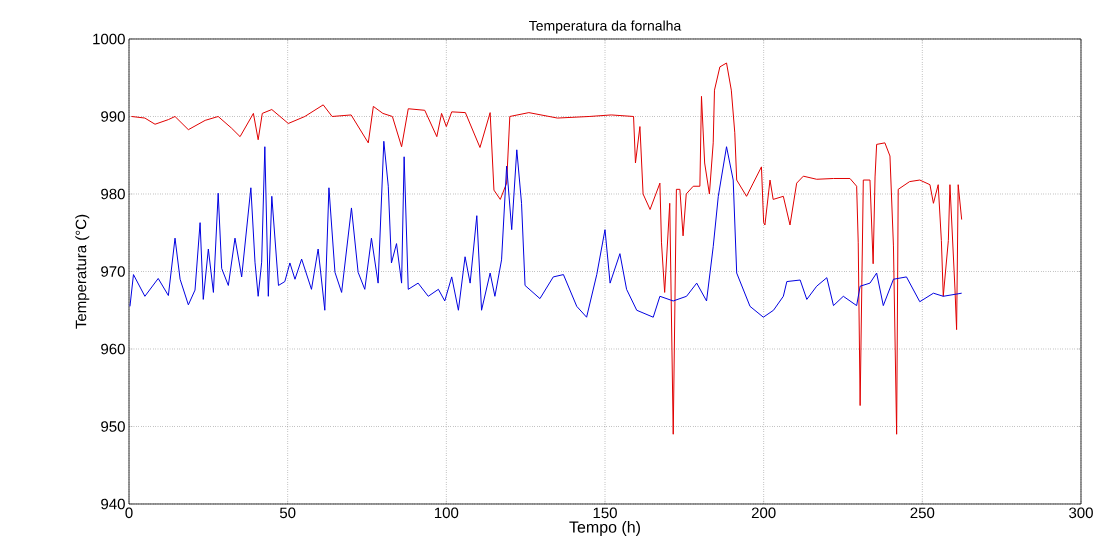  Describe the element at coordinates (109, 39) in the screenshot. I see `y-tick-label: 1000` at that location.